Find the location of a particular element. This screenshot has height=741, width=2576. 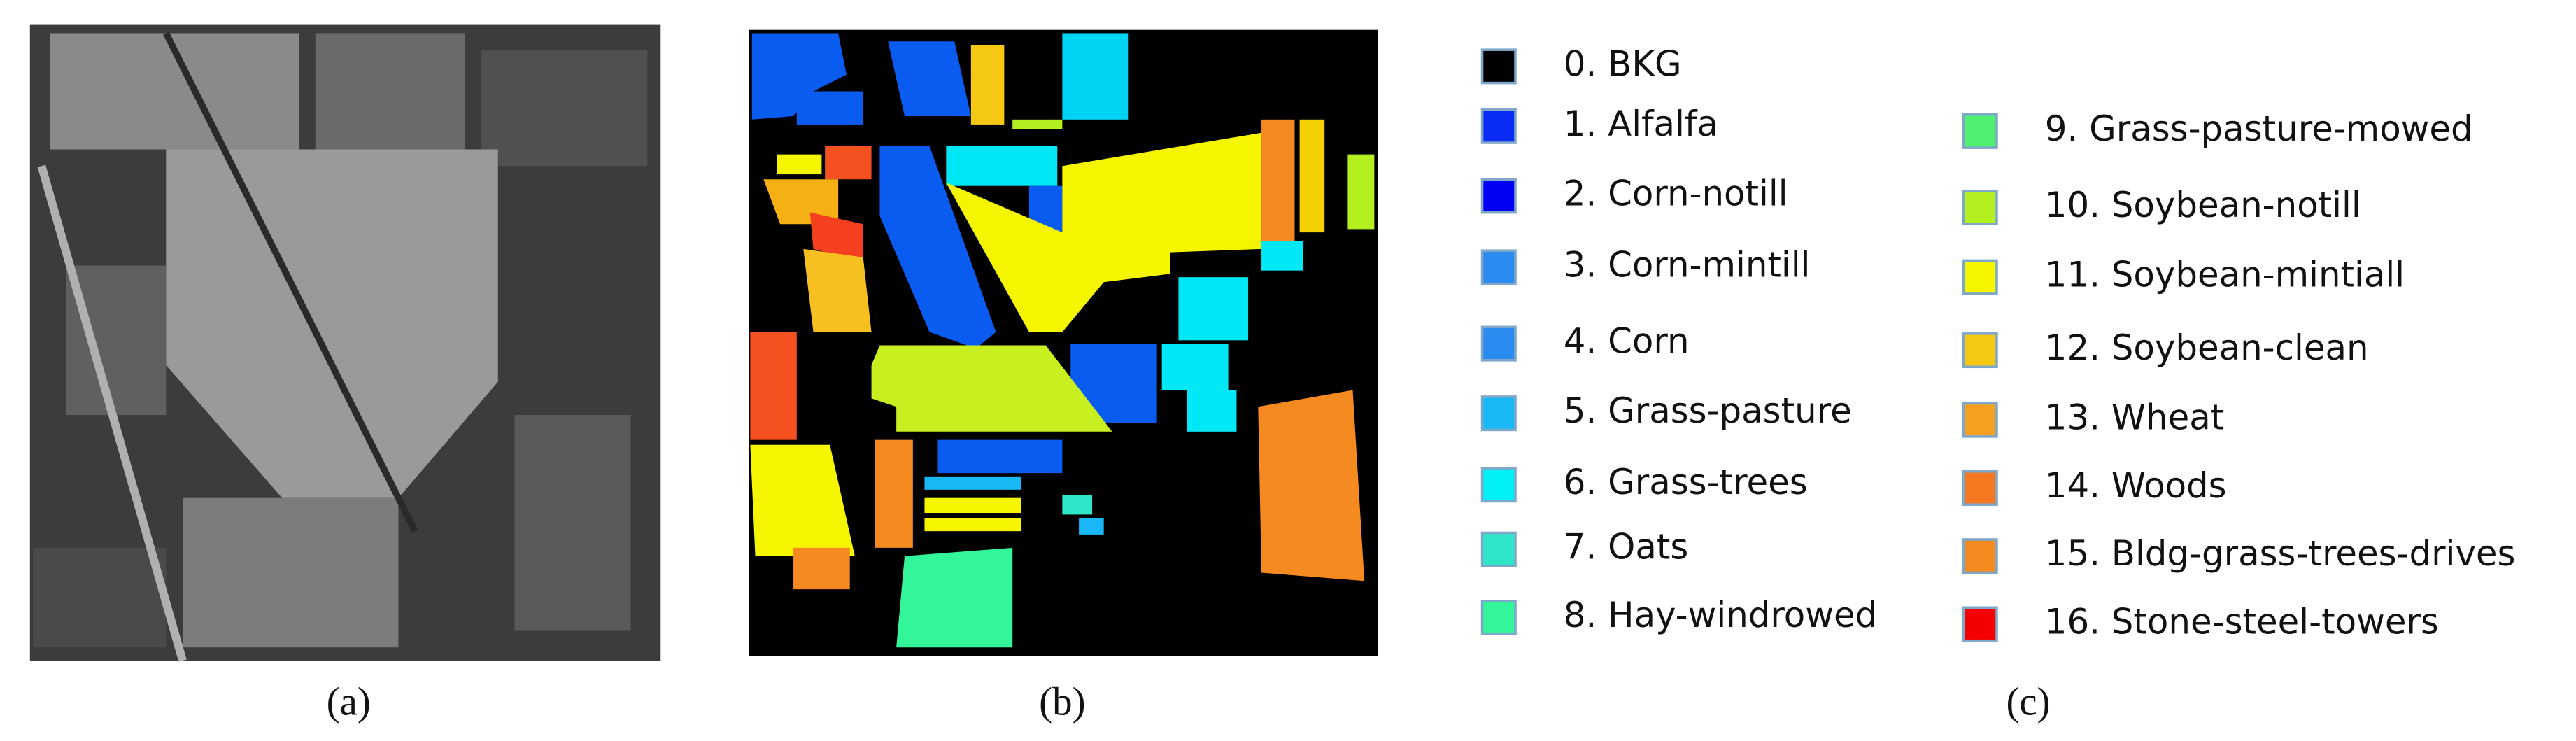

legend-label: 15. Bldg-grass-trees-drives is located at coordinates (2280, 554).